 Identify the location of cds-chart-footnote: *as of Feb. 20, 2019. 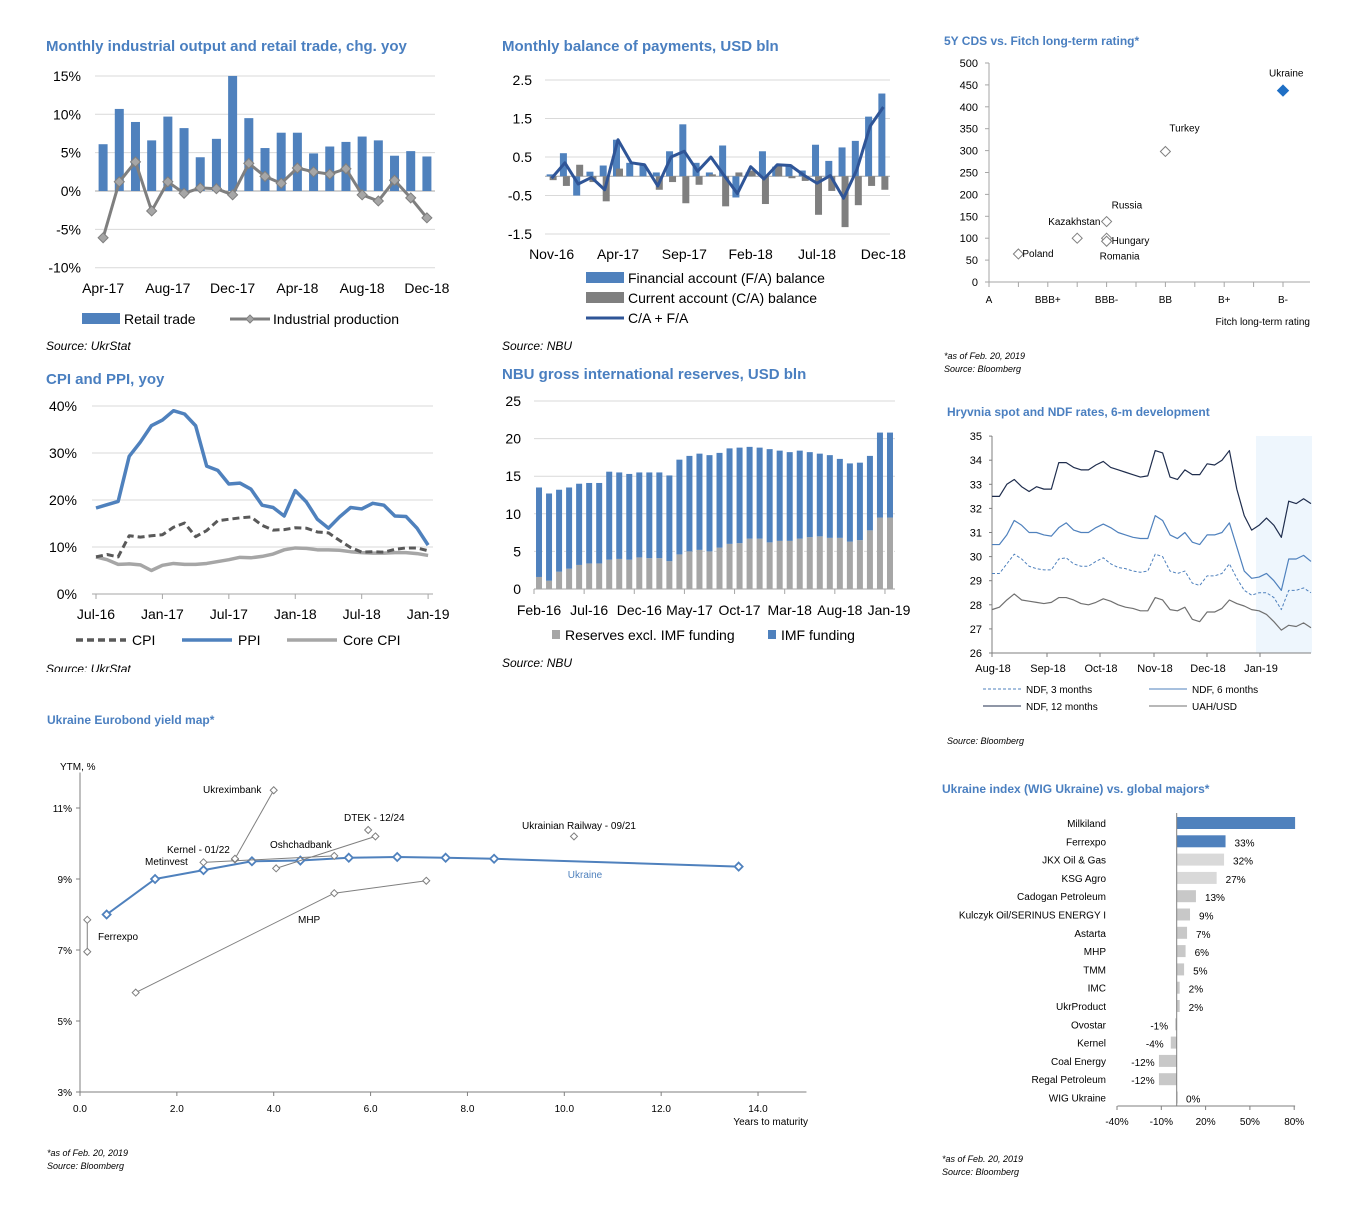
(985, 356).